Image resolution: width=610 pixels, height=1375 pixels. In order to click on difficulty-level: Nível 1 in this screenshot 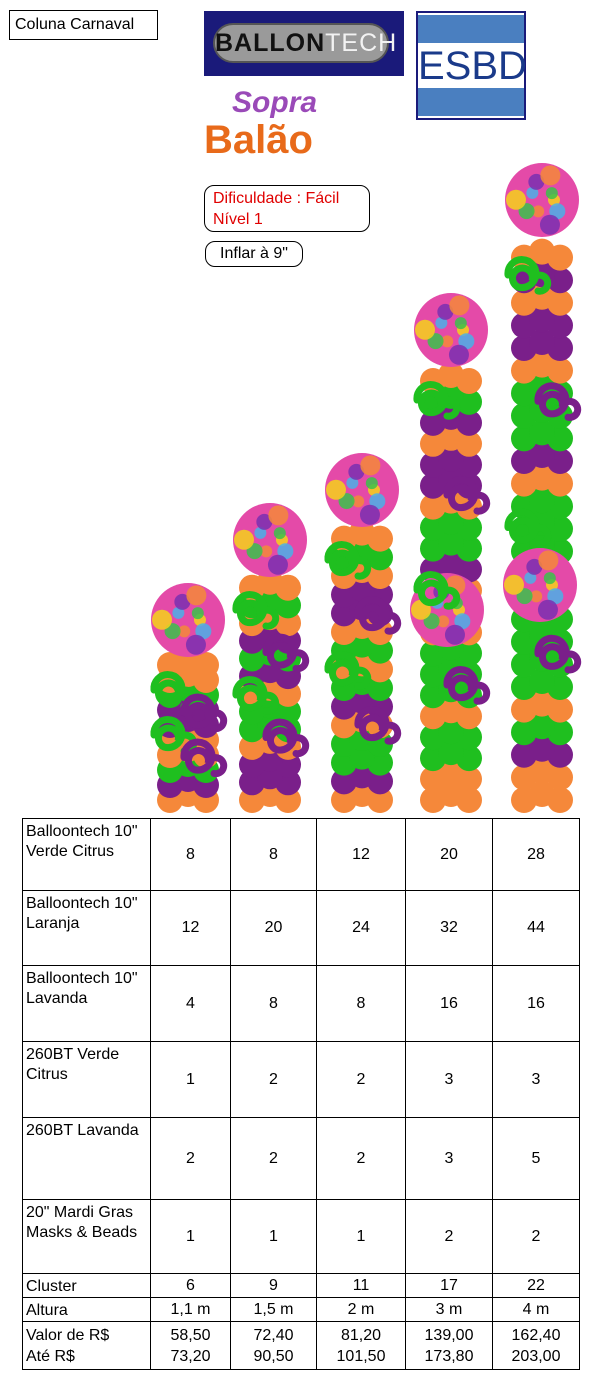, I will do `click(238, 219)`.